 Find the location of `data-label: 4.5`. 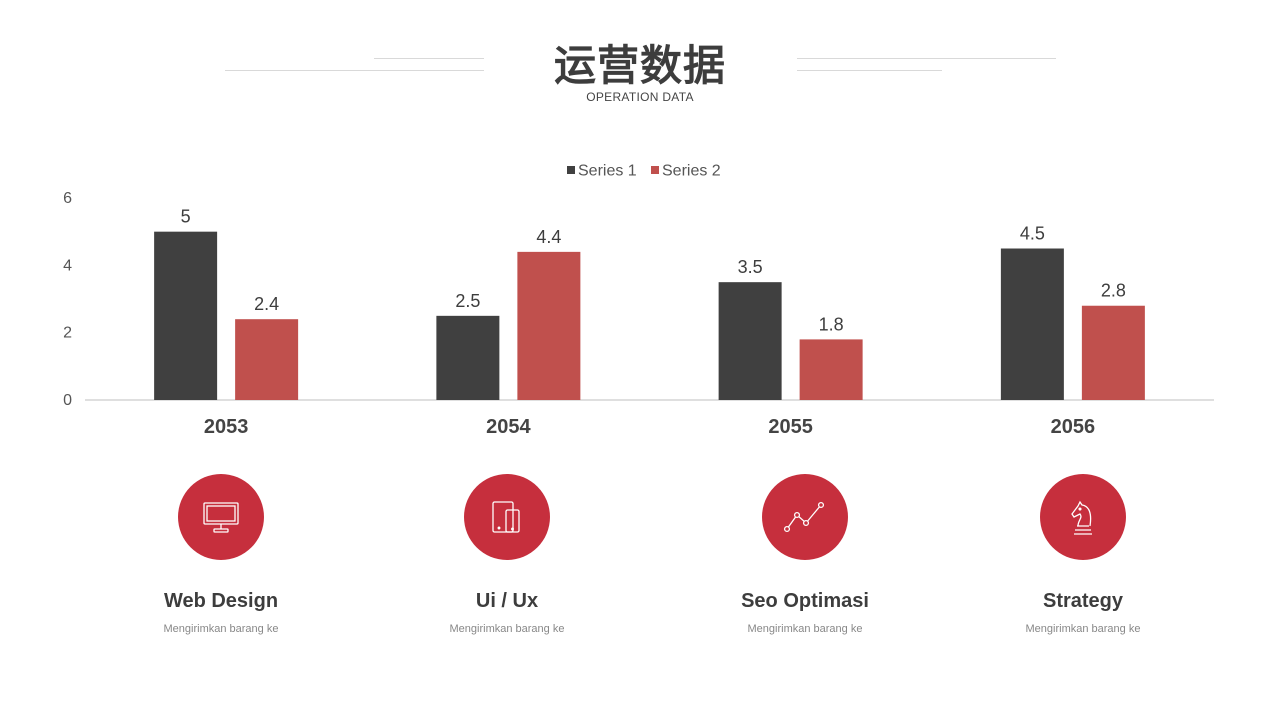

data-label: 4.5 is located at coordinates (1032, 234).